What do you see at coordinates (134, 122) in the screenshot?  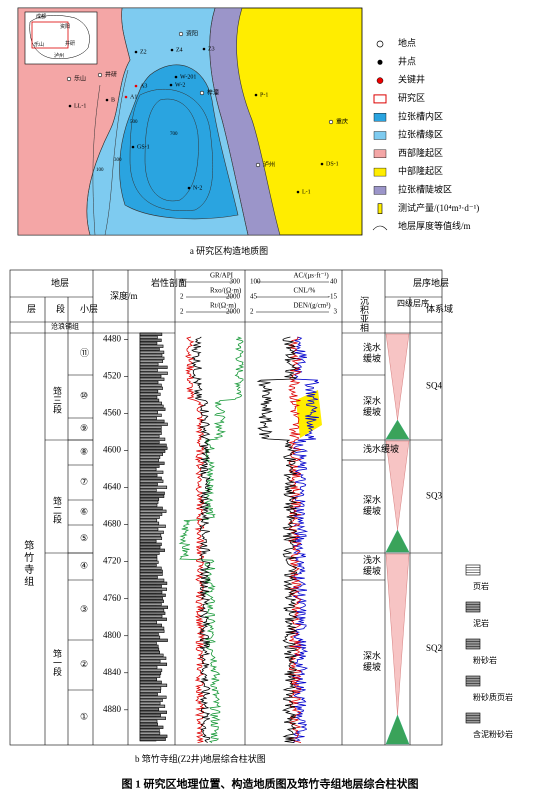 I see `contour-label: 500` at bounding box center [134, 122].